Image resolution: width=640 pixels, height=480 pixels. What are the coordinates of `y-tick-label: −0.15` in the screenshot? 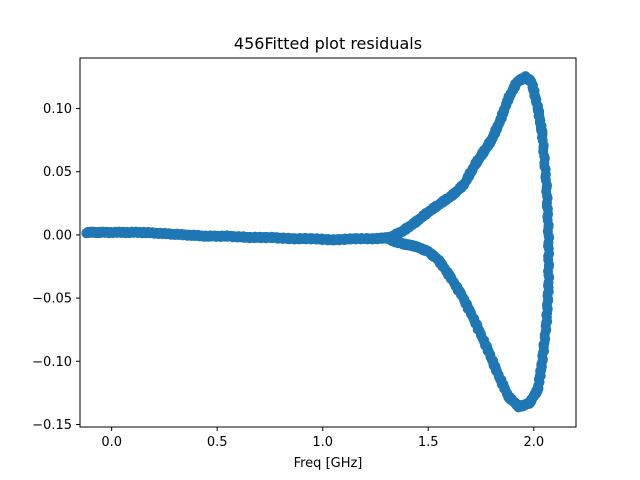 It's located at (52, 425).